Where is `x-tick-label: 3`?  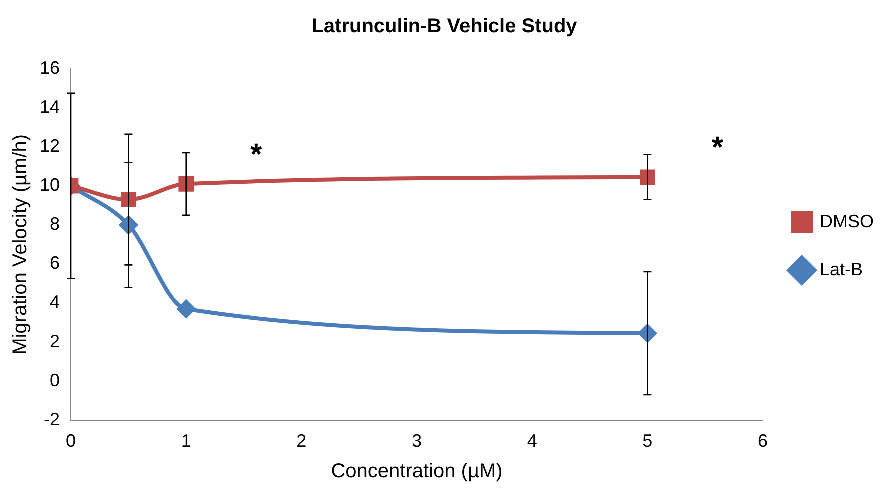 x-tick-label: 3 is located at coordinates (417, 441).